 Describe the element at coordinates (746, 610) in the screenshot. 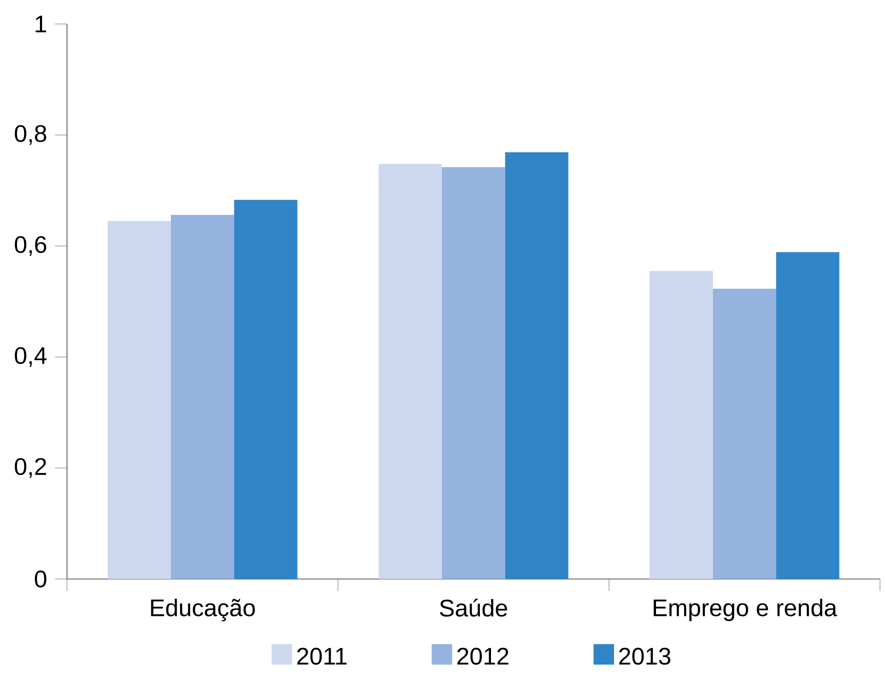

I see `x-tick-label: Emprego e renda` at that location.